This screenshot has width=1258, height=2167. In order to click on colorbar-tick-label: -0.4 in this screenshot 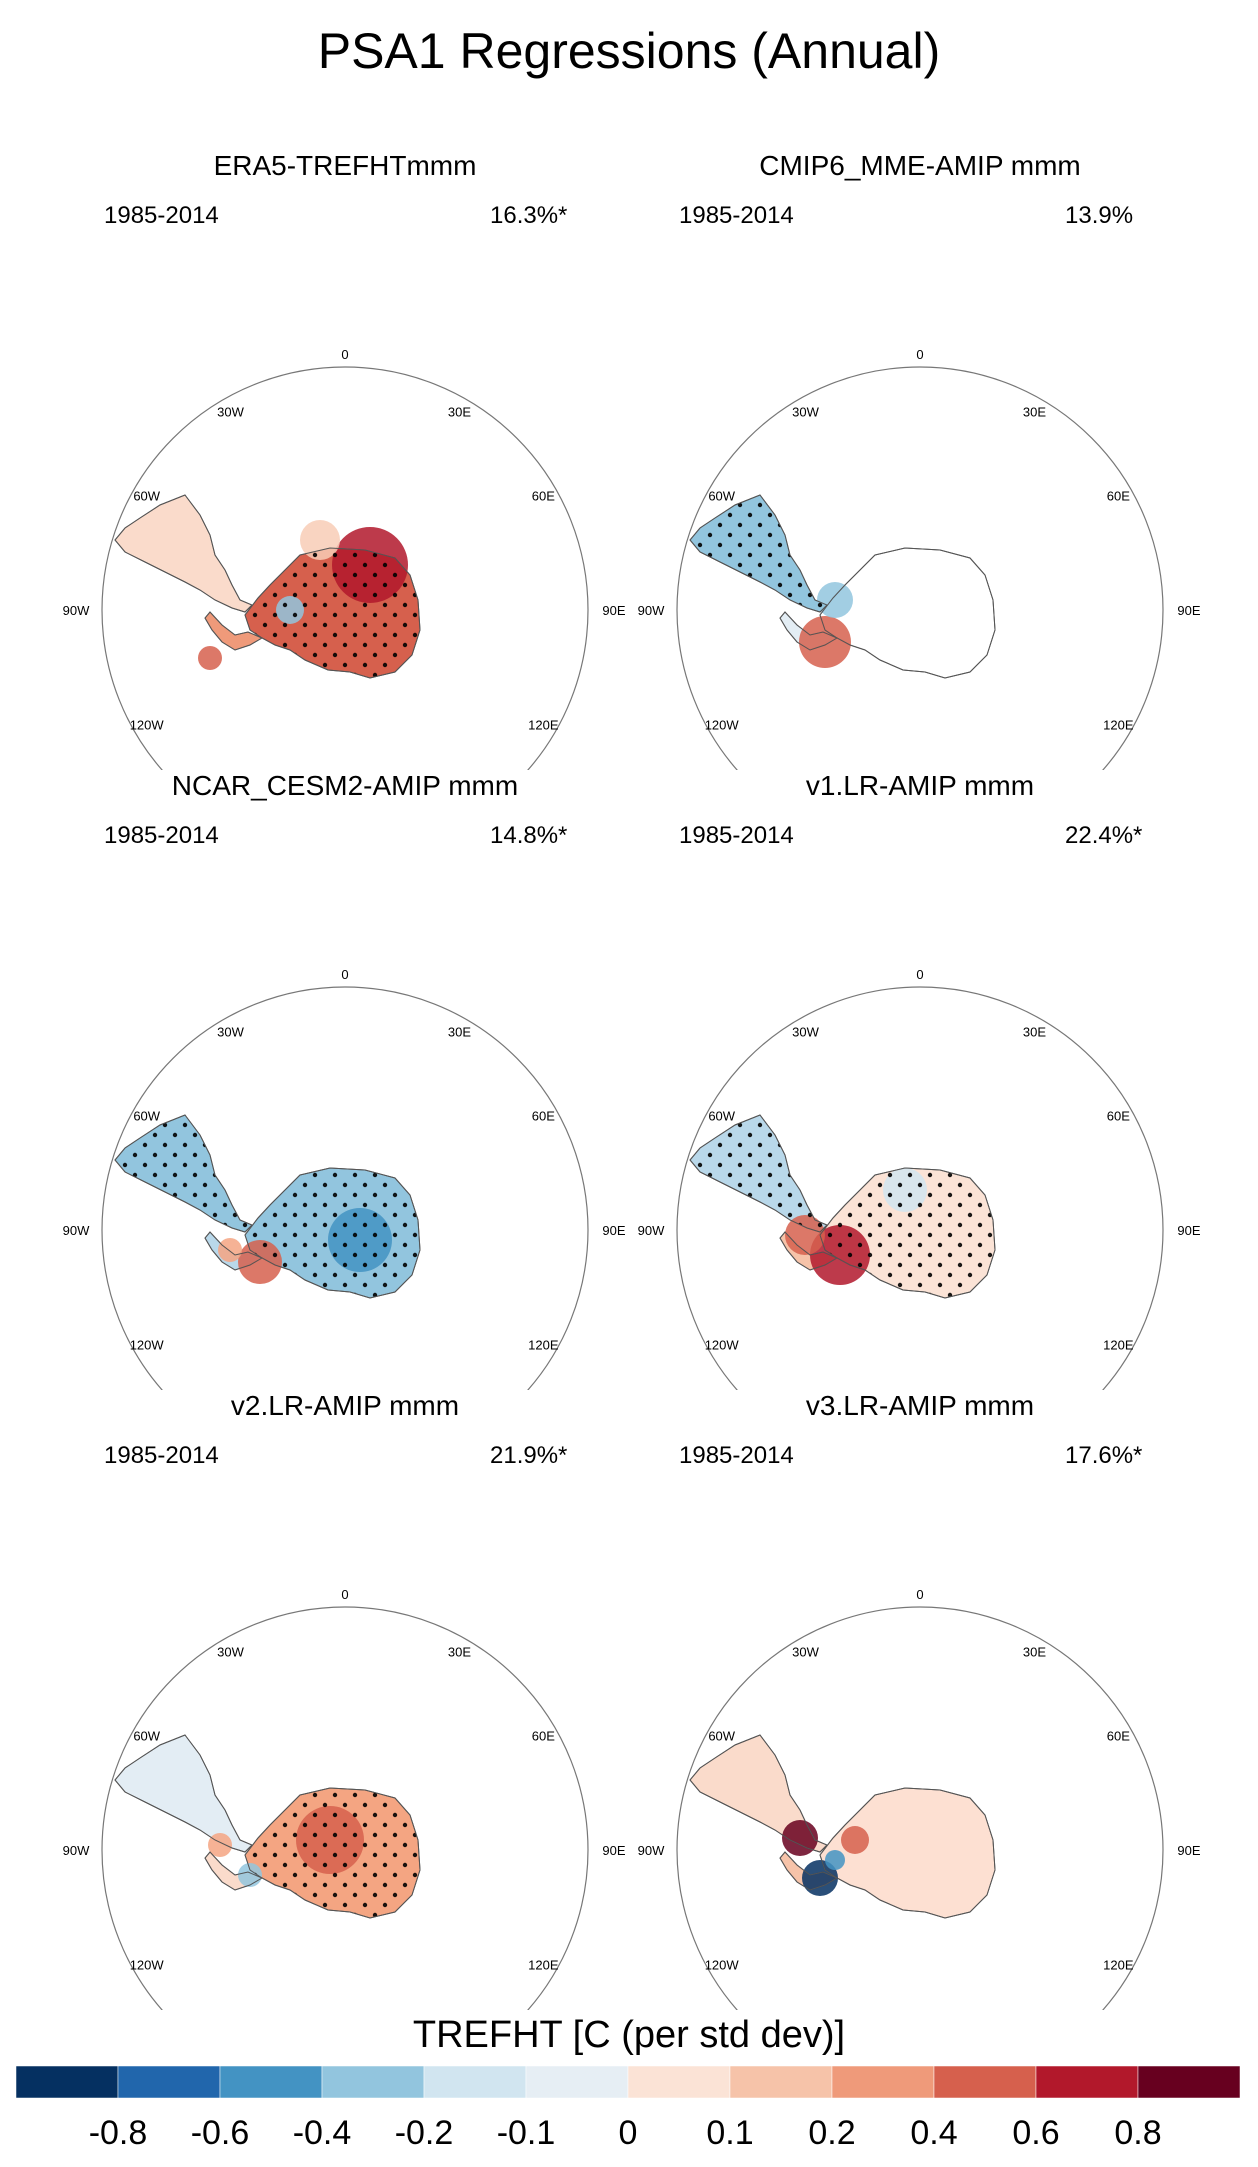, I will do `click(322, 2133)`.